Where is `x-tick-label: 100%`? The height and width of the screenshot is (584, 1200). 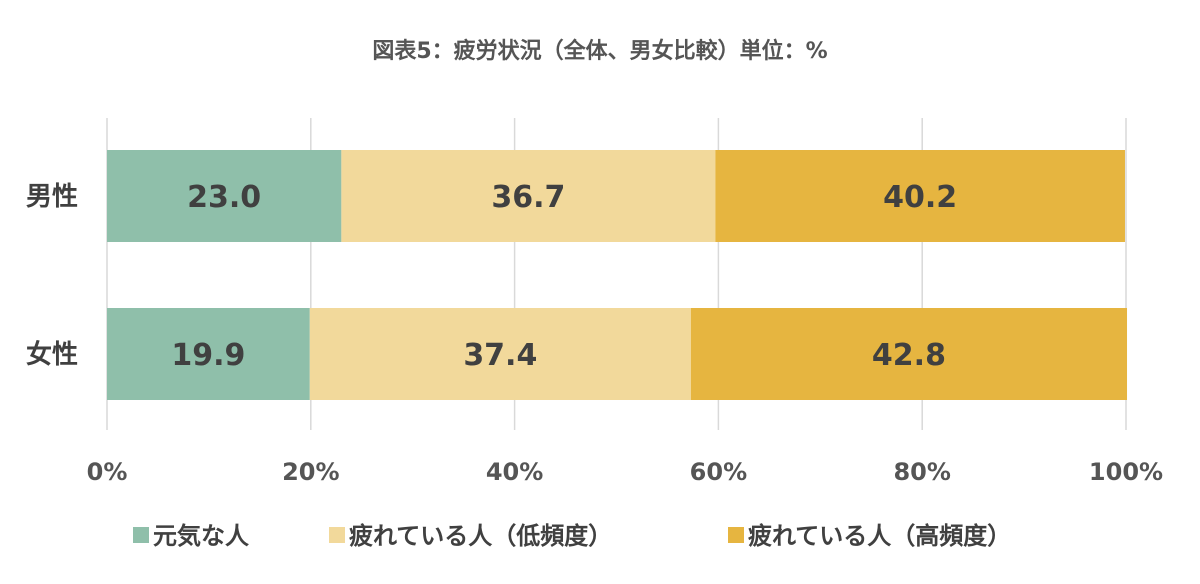
x-tick-label: 100% is located at coordinates (1126, 472).